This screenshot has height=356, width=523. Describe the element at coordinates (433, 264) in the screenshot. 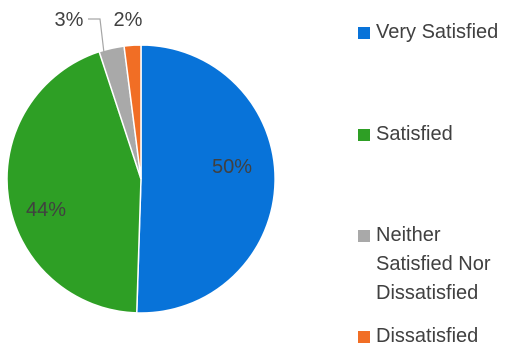

I see `legend-label-neither: Neither Satisfied Nor Dissatisfied` at that location.